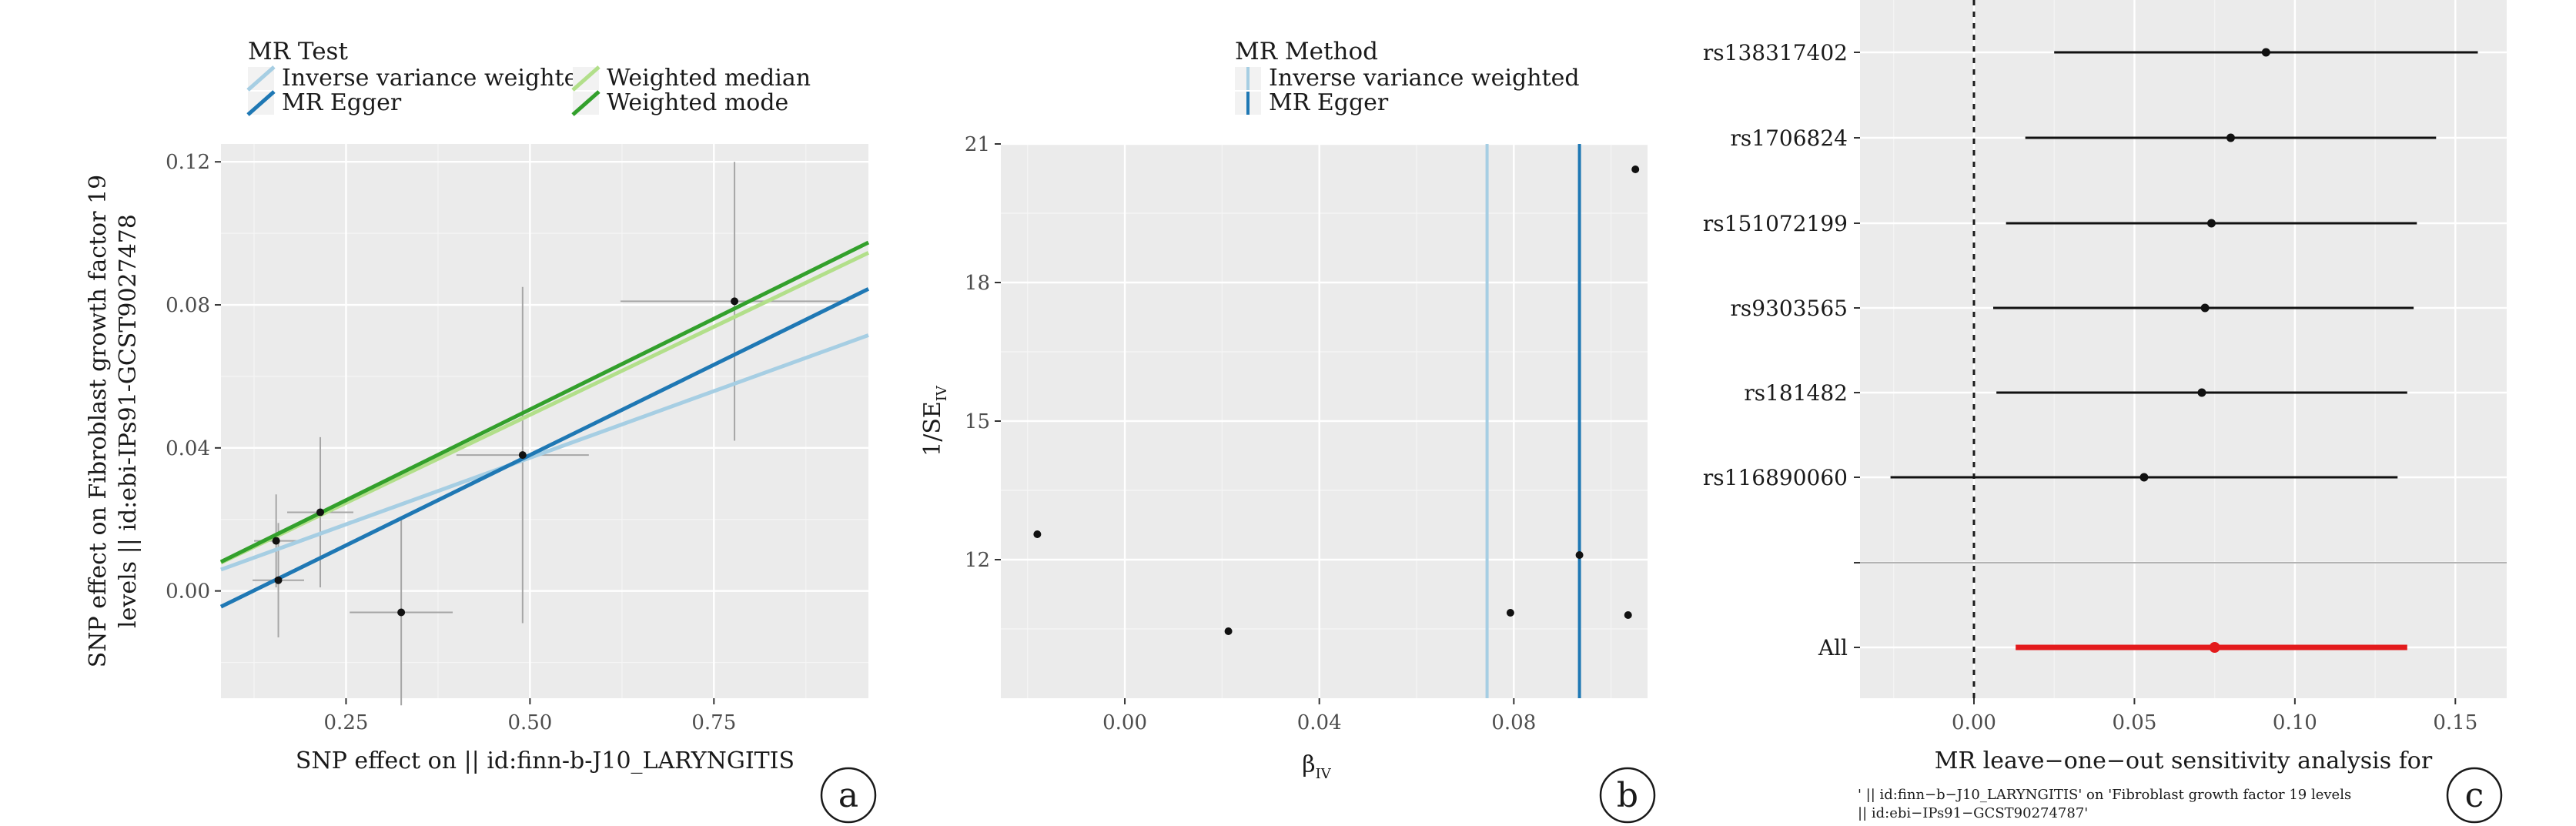 Image resolution: width=2576 pixels, height=826 pixels. Describe the element at coordinates (188, 162) in the screenshot. I see `panel-a-y-tick-label: 0.12` at that location.